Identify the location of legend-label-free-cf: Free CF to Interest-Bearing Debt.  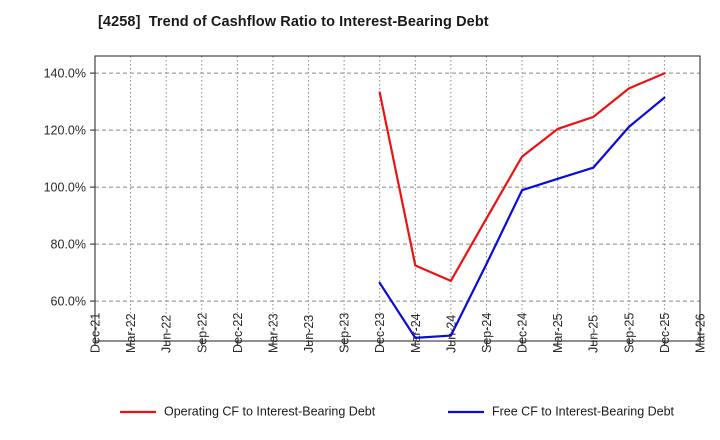
(583, 411).